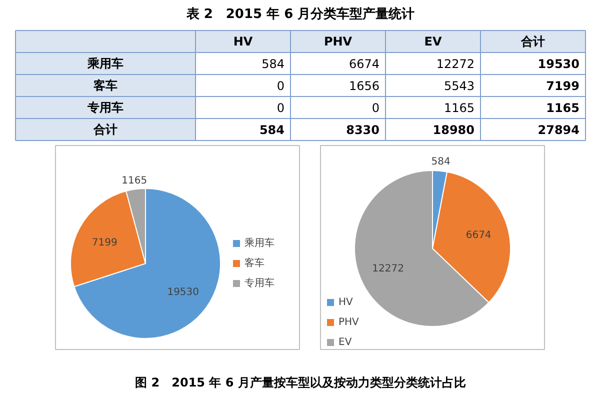 The width and height of the screenshot is (600, 398). What do you see at coordinates (135, 180) in the screenshot?
I see `data-label: 1165` at bounding box center [135, 180].